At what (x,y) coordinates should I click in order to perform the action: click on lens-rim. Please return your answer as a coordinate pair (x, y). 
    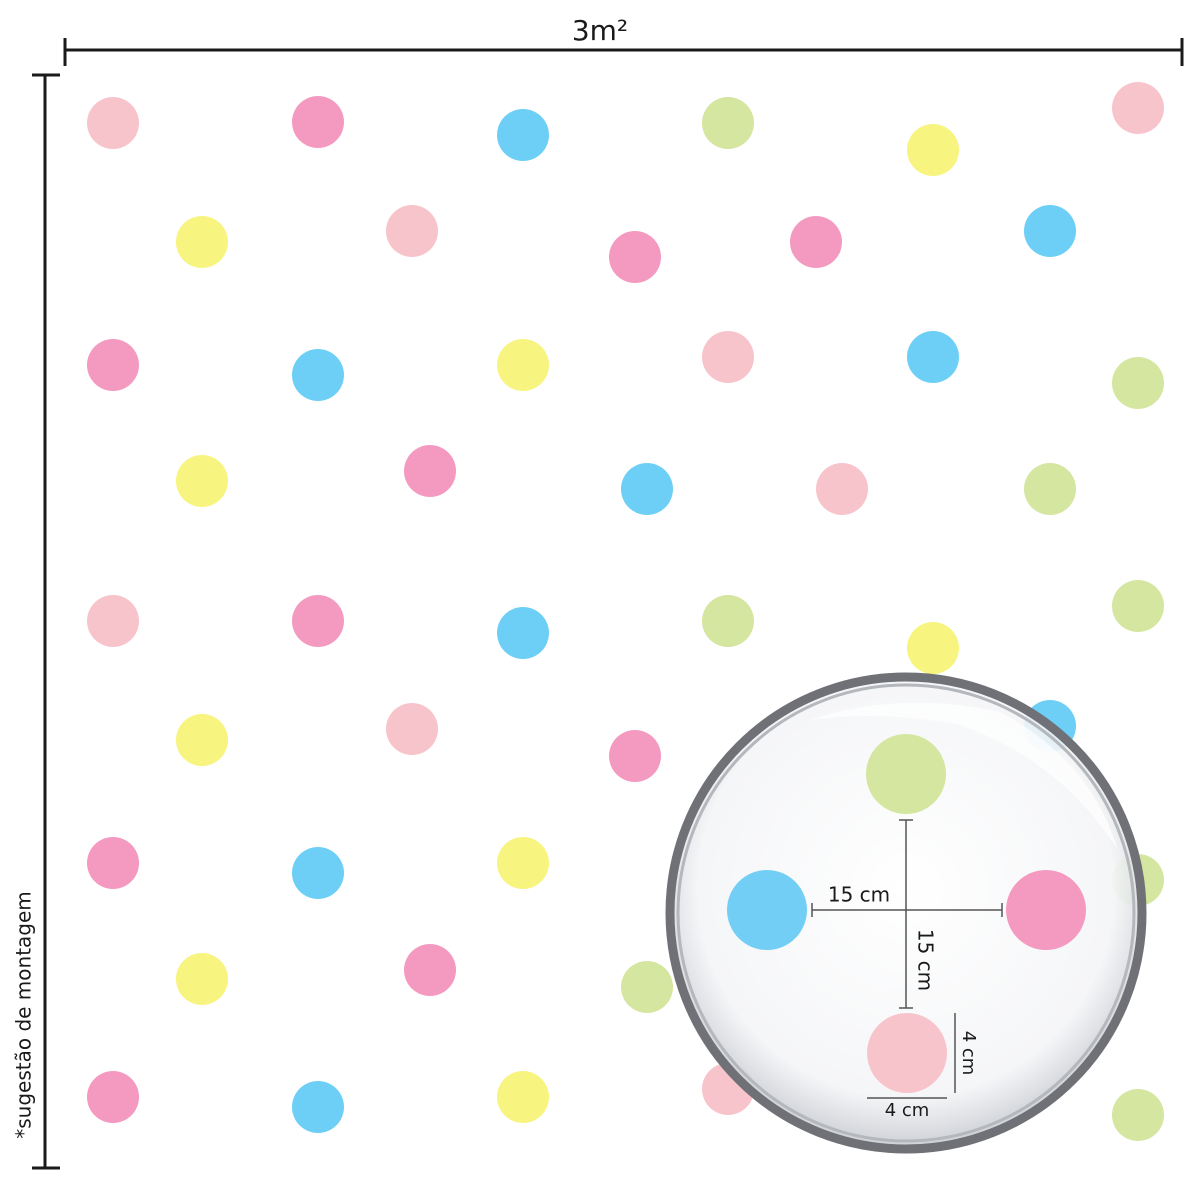
    Looking at the image, I should click on (906, 913).